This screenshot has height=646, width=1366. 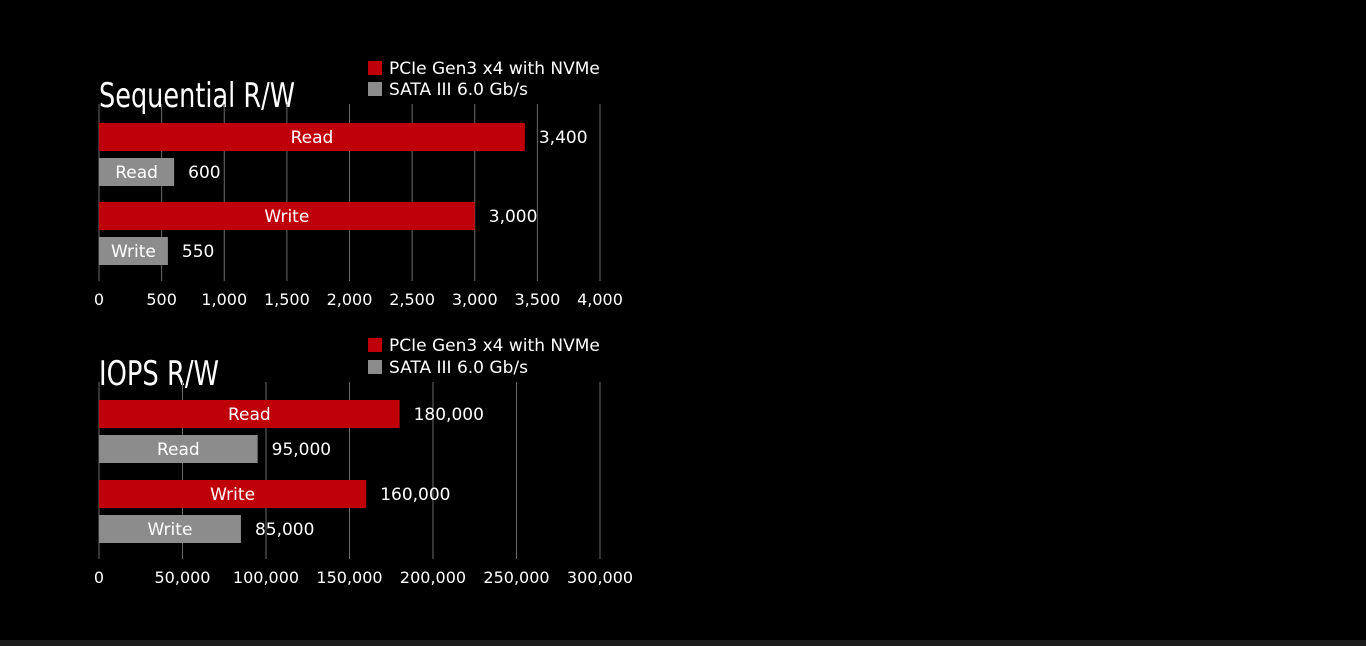 What do you see at coordinates (513, 217) in the screenshot?
I see `data-label: 3,000` at bounding box center [513, 217].